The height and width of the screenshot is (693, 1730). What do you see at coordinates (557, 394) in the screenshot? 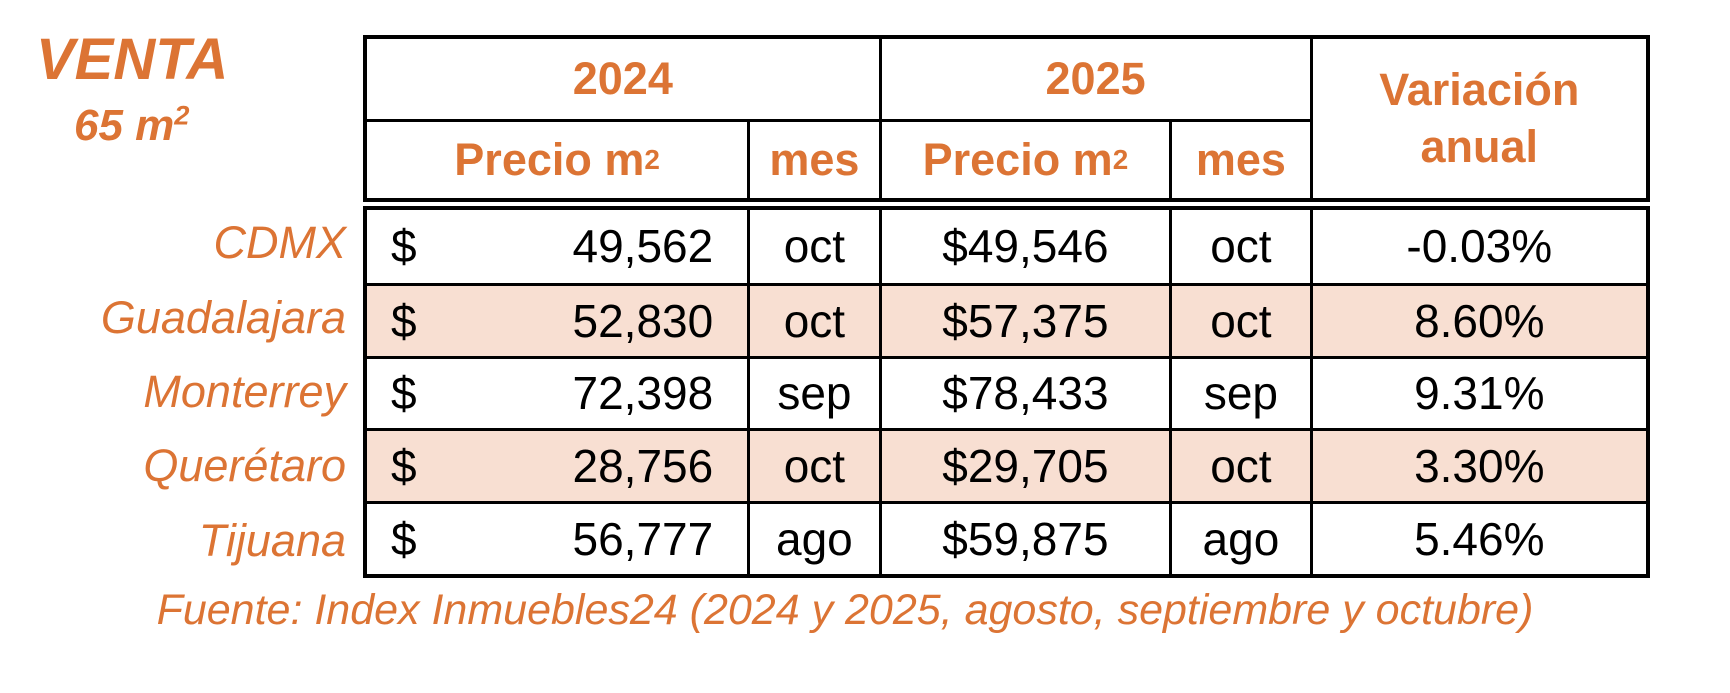
I see `price-2024-cell: $ 72,398` at bounding box center [557, 394].